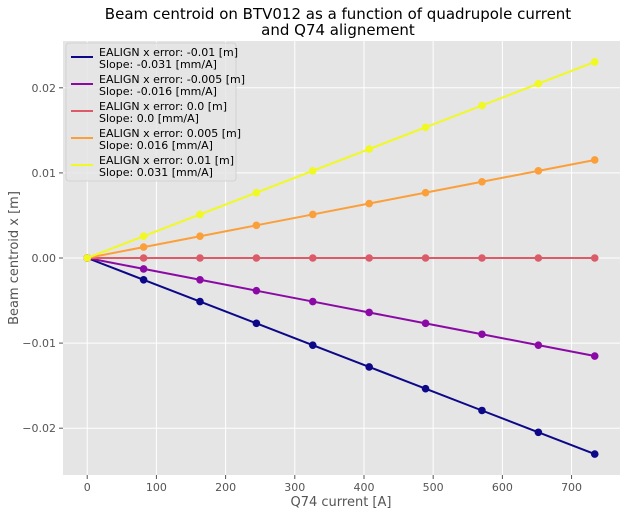 The height and width of the screenshot is (516, 627). I want to click on y-tick-label: 0.01, so click(44, 173).